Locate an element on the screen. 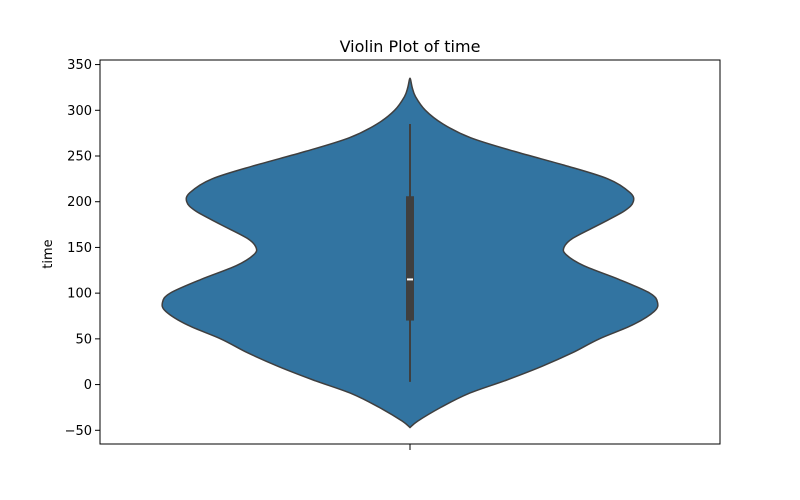 The image size is (800, 500). y-tick-label: 150 is located at coordinates (79, 248).